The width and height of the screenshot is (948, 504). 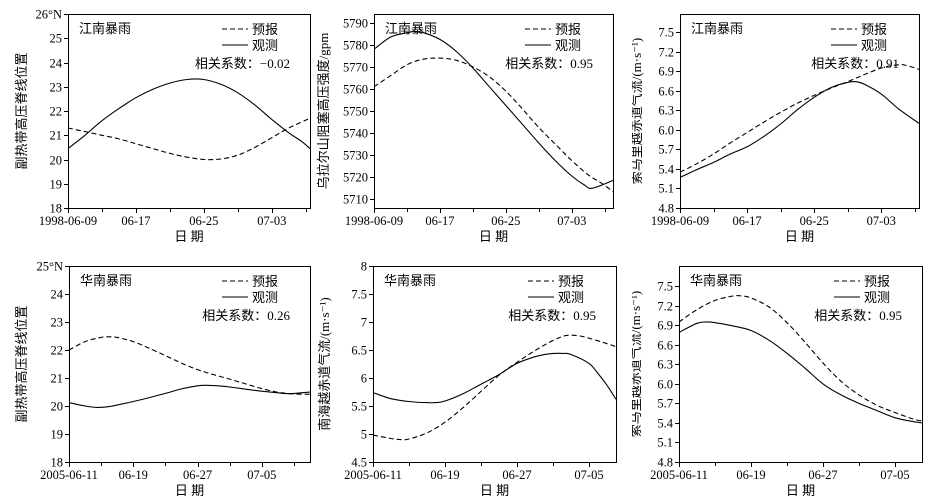 I want to click on y-tick-label: 8, so click(x=364, y=267).